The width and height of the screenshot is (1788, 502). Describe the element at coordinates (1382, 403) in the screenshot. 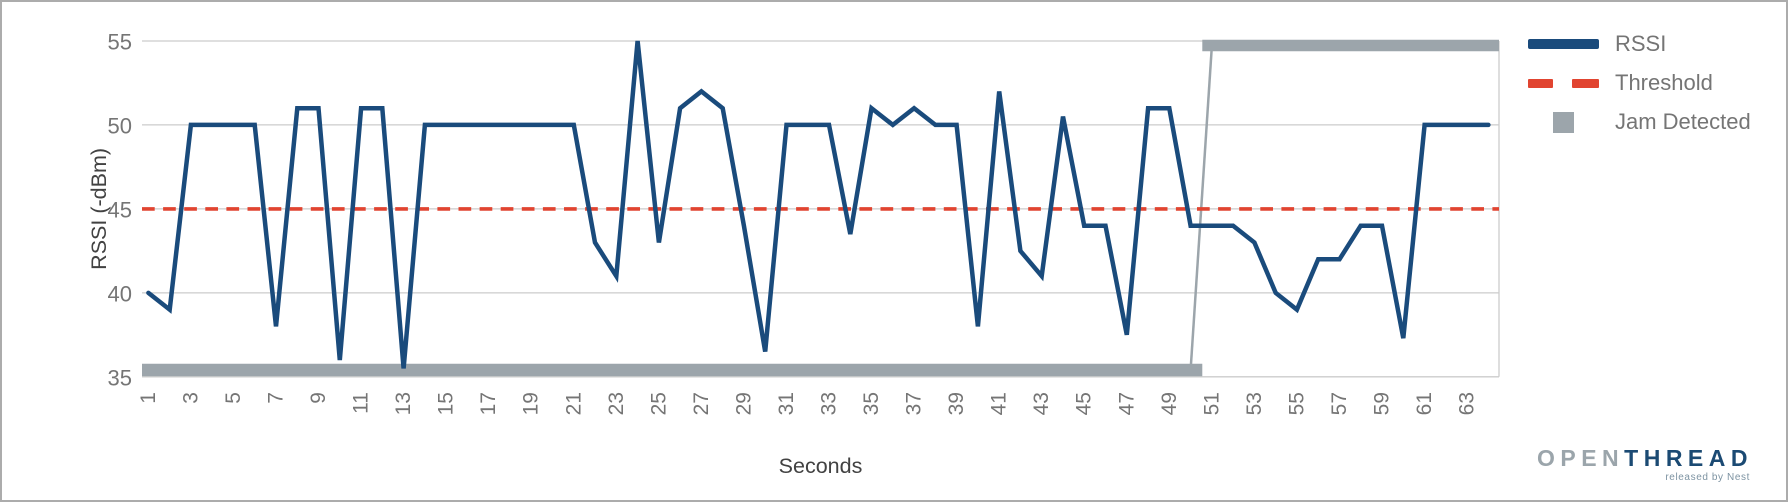

I see `x-tick-label: 59` at that location.